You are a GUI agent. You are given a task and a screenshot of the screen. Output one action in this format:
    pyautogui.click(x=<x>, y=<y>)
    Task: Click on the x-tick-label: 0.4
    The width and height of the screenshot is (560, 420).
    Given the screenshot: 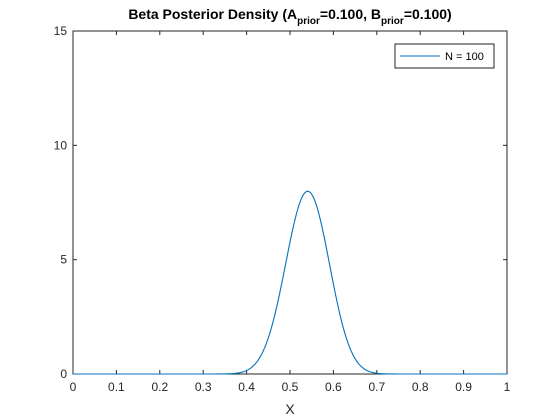 What is the action you would take?
    pyautogui.click(x=246, y=387)
    